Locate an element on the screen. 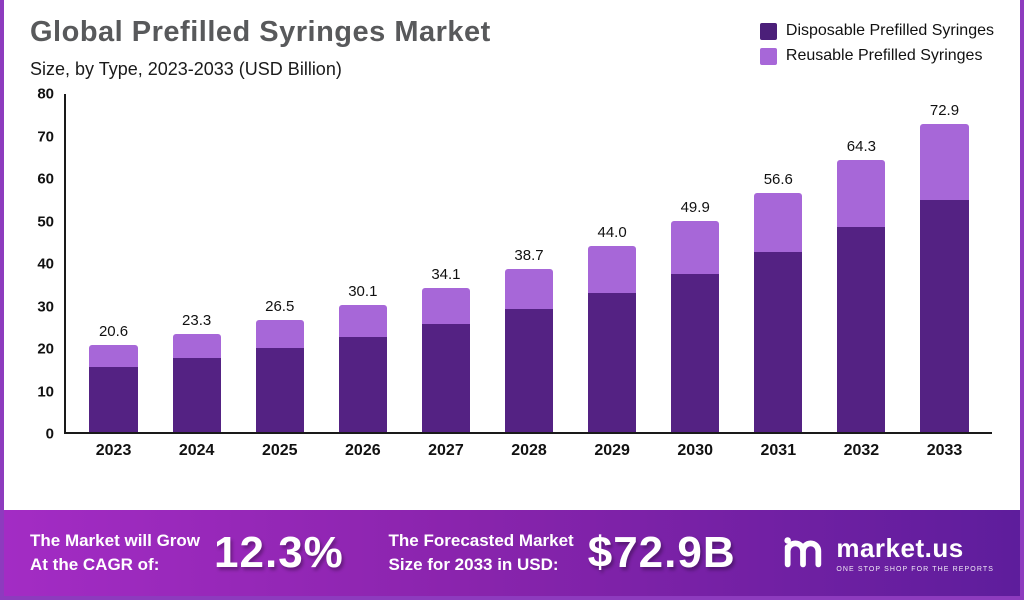  brand-text: market.us ONE STOP SHOP FOR THE REPORTS is located at coordinates (915, 553).